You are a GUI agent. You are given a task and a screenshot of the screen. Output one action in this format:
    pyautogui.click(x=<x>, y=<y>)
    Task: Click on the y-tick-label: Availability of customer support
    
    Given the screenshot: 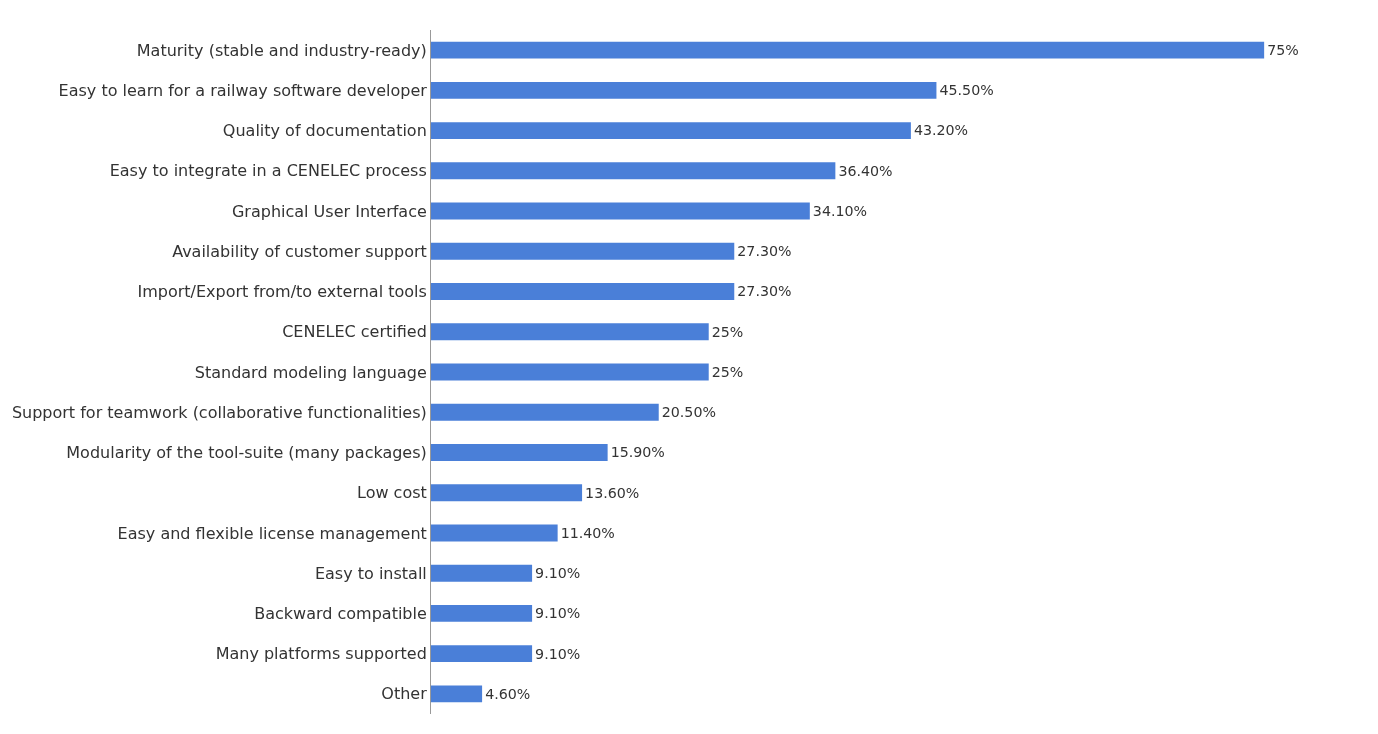 What is the action you would take?
    pyautogui.click(x=299, y=251)
    